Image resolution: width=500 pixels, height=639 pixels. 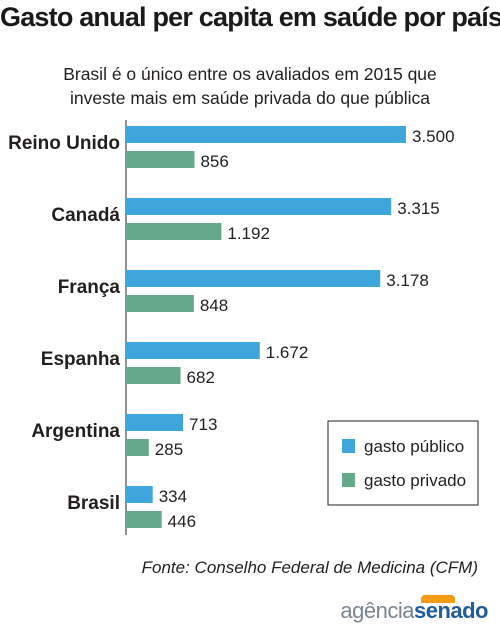 What do you see at coordinates (415, 480) in the screenshot?
I see `legend-label: gasto privado` at bounding box center [415, 480].